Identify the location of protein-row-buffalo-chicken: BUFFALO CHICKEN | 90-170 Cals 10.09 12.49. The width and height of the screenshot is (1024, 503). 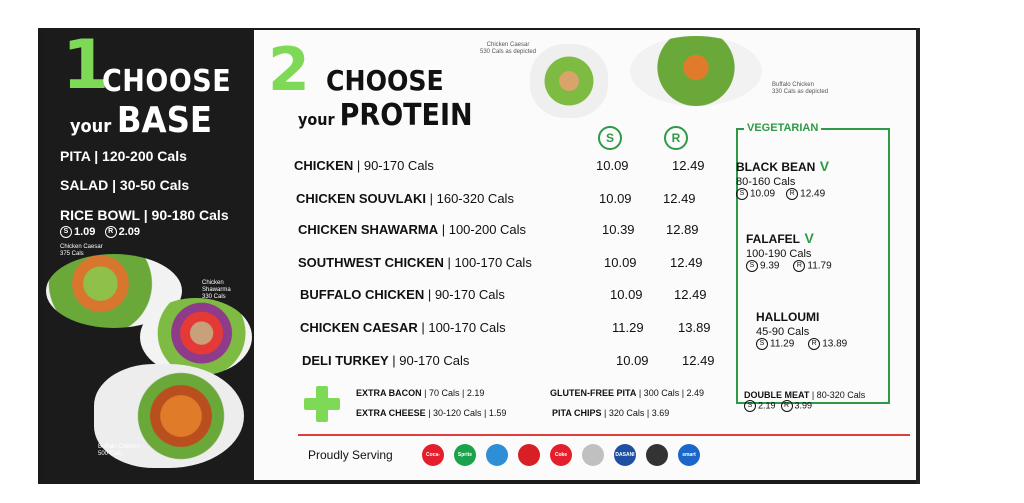
(503, 296).